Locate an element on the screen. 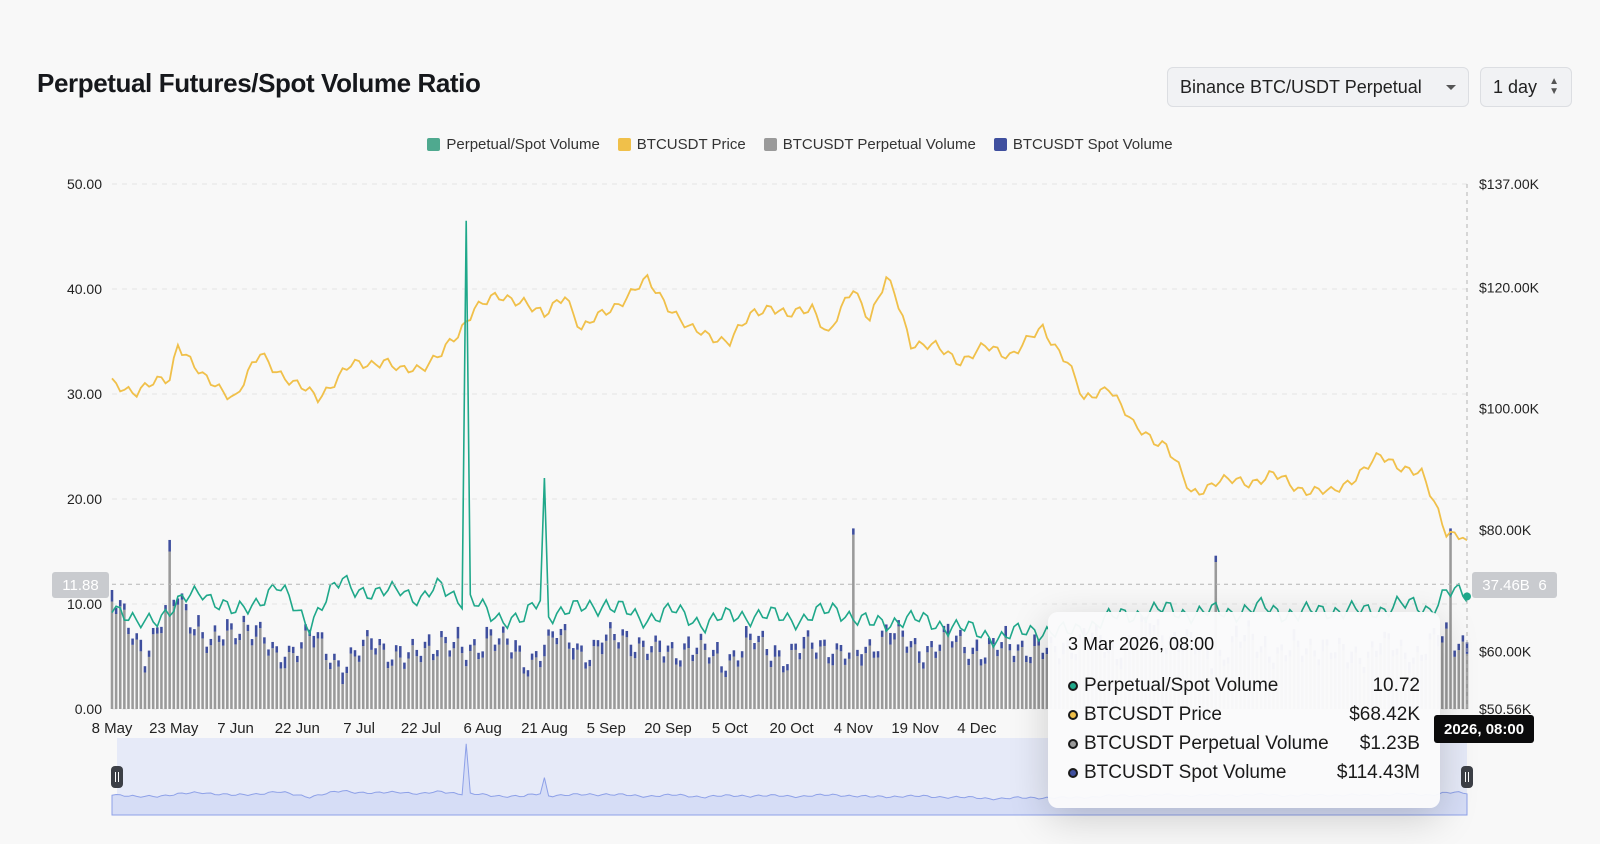  y-left-tick-label: 40.00 is located at coordinates (84, 289).